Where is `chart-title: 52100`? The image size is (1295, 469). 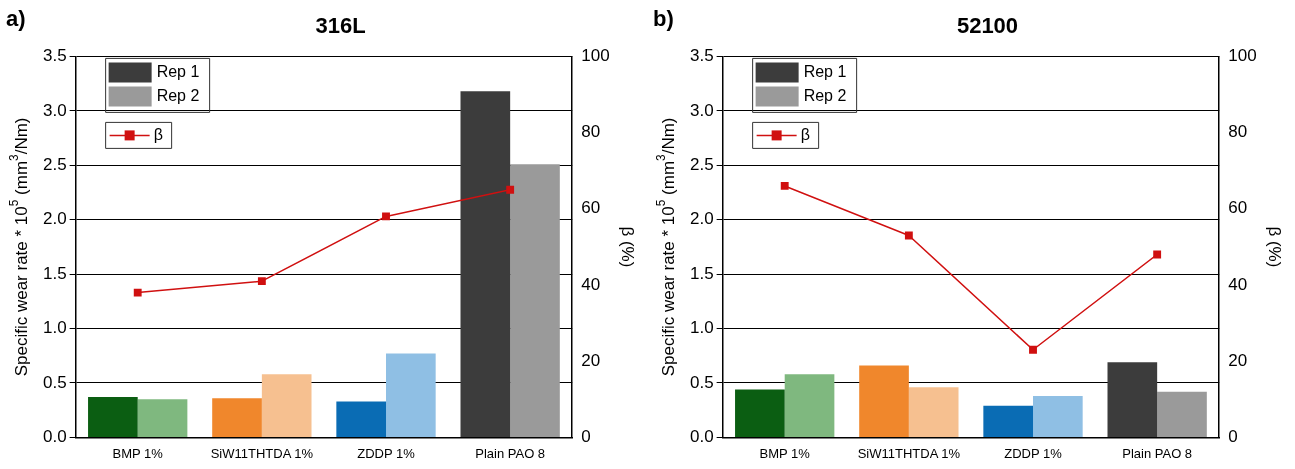
chart-title: 52100 is located at coordinates (987, 26).